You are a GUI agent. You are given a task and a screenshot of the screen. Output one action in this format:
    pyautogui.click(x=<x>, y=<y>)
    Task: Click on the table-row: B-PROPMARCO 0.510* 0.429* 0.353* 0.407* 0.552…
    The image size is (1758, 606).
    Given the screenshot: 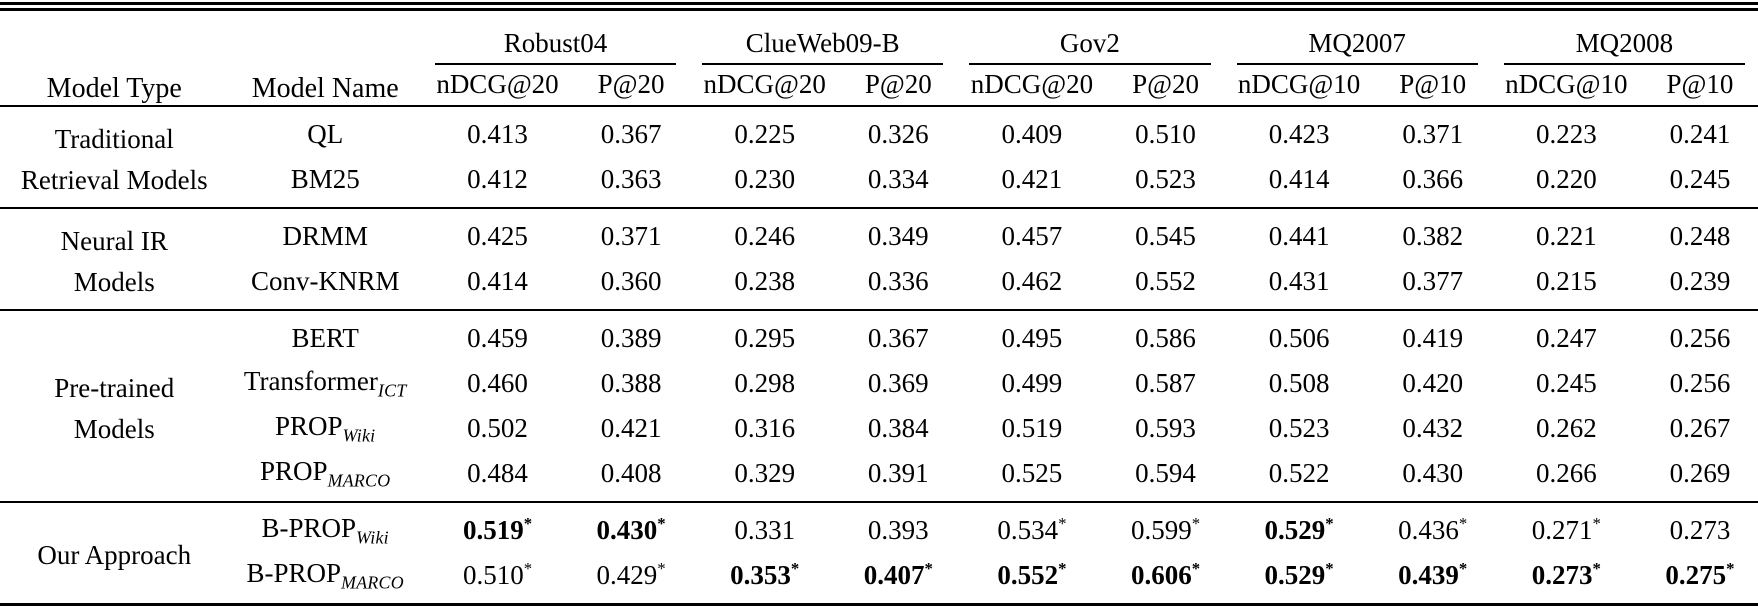 What is the action you would take?
    pyautogui.click(x=879, y=578)
    